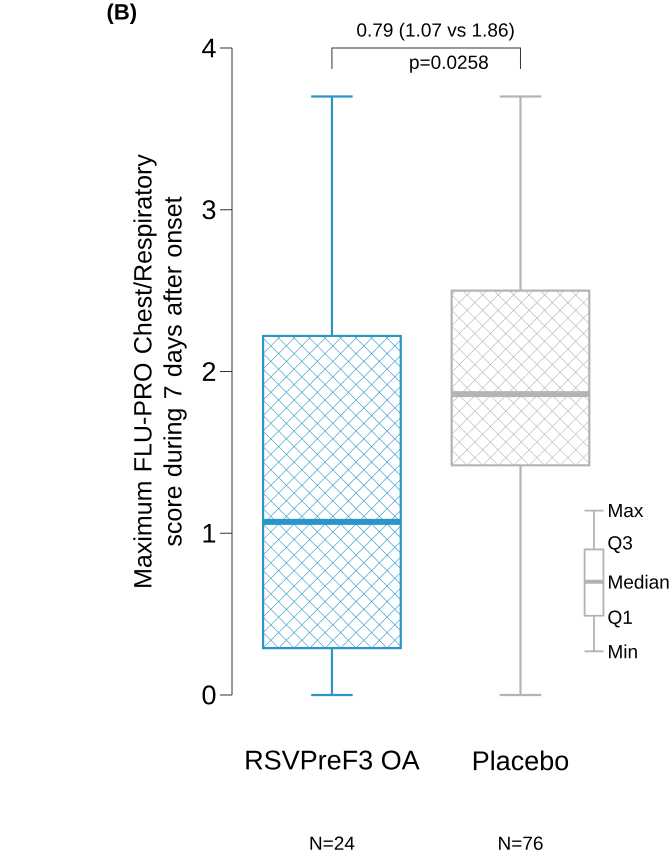 The width and height of the screenshot is (669, 864). Describe the element at coordinates (209, 48) in the screenshot. I see `y-tick-label: 4` at that location.